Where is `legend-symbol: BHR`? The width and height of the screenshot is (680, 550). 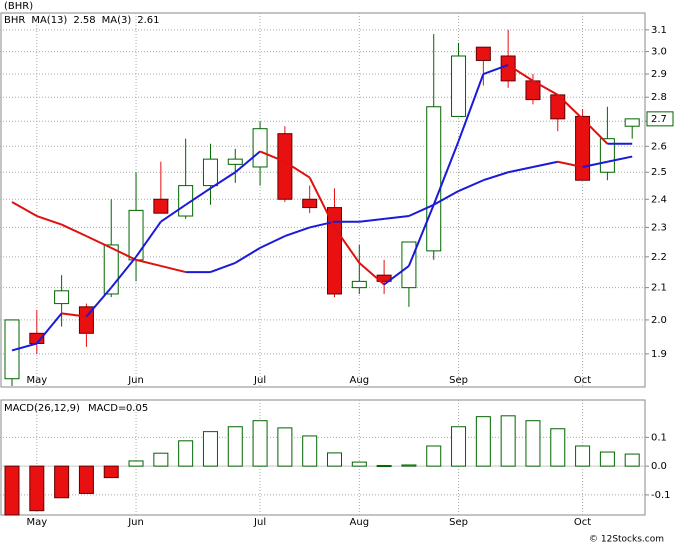 legend-symbol: BHR is located at coordinates (14, 20).